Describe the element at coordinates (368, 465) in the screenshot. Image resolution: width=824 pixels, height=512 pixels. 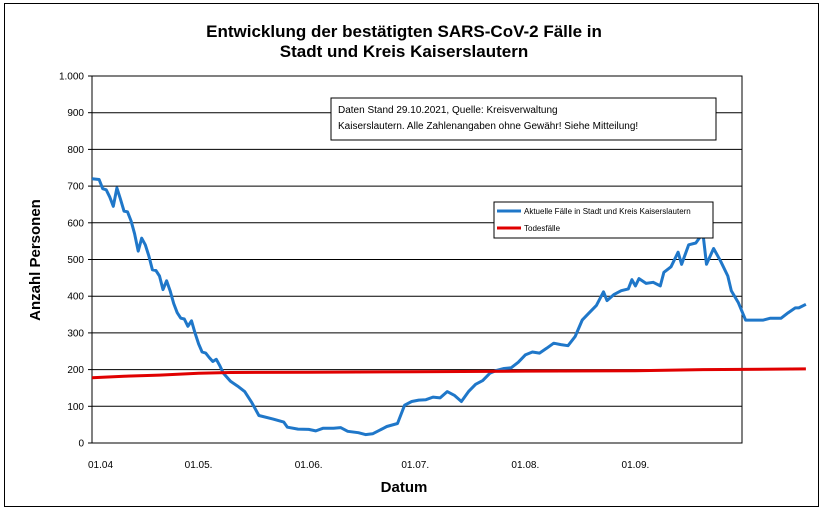
I see `x-tick-labels: 01.04 01.05. 01.06. 01.07. 01.08. 01.09.` at that location.